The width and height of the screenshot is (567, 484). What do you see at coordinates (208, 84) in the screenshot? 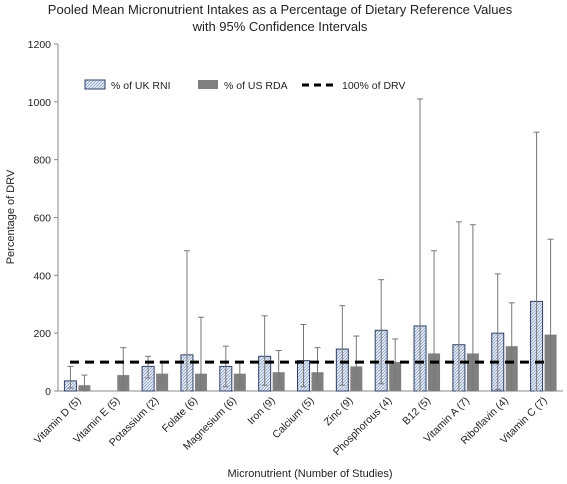
I see `legend-swatch-us-rda` at bounding box center [208, 84].